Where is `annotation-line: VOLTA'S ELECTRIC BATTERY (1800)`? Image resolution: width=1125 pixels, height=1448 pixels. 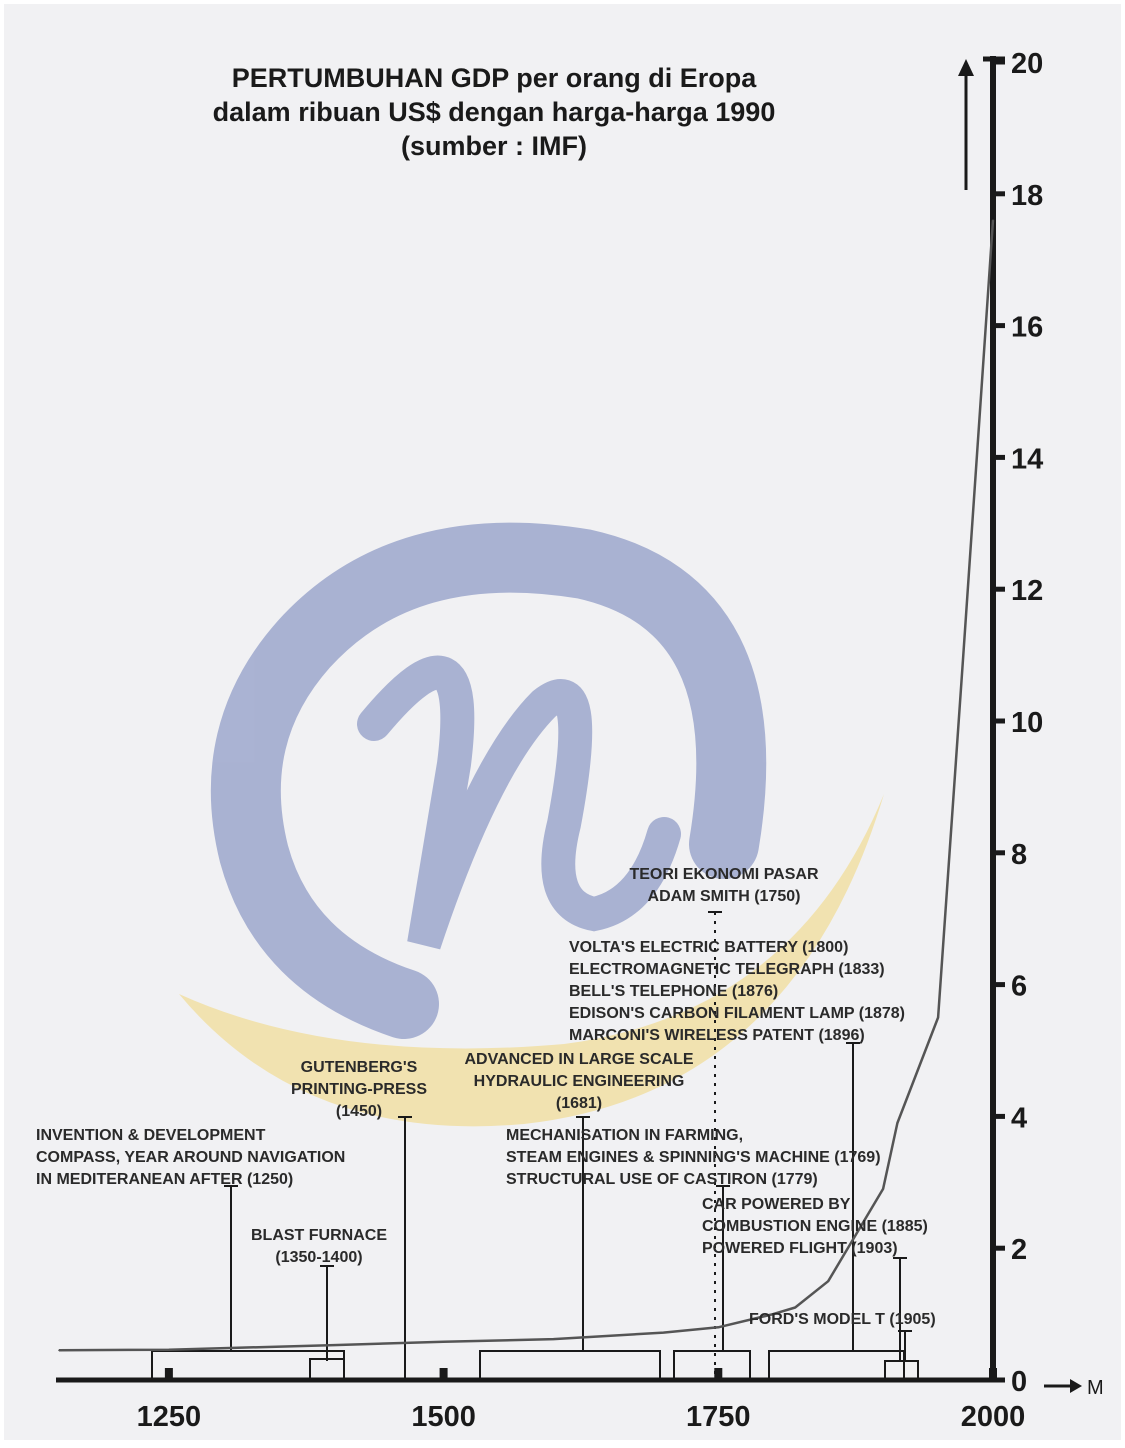
annotation-line: VOLTA'S ELECTRIC BATTERY (1800) is located at coordinates (737, 948).